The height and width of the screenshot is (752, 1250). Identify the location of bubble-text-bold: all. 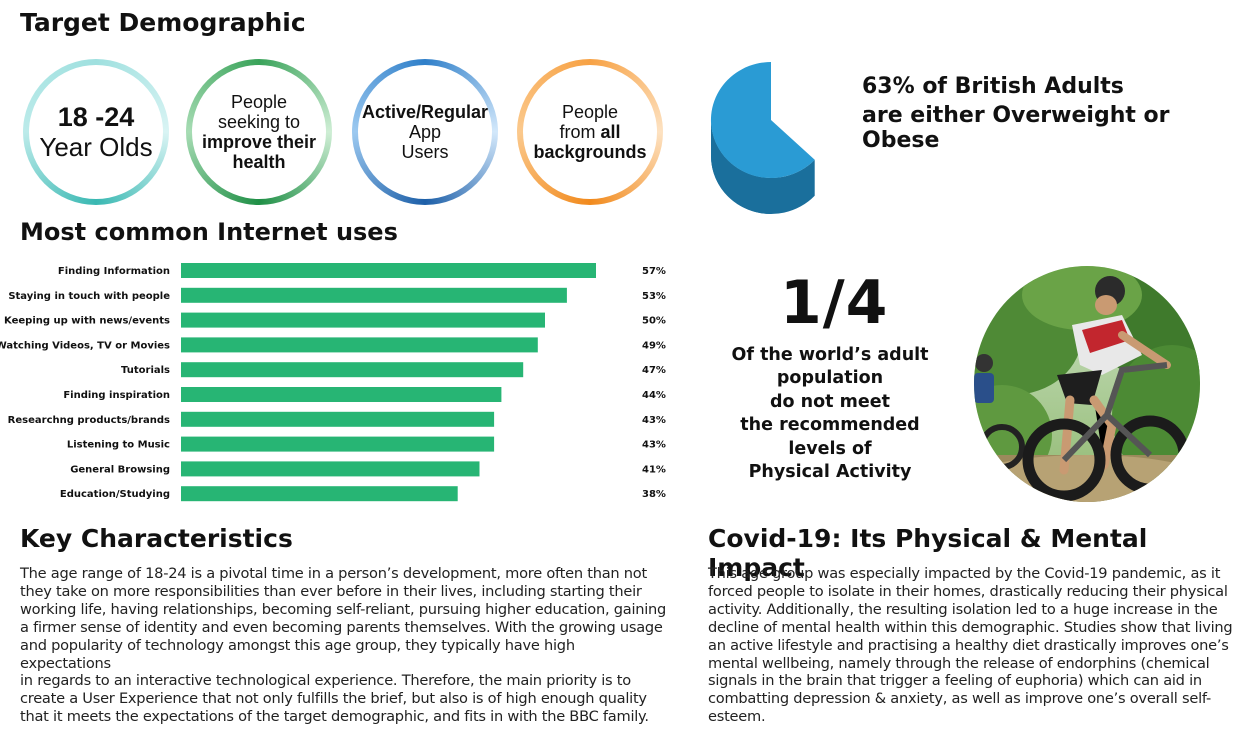
(610, 131).